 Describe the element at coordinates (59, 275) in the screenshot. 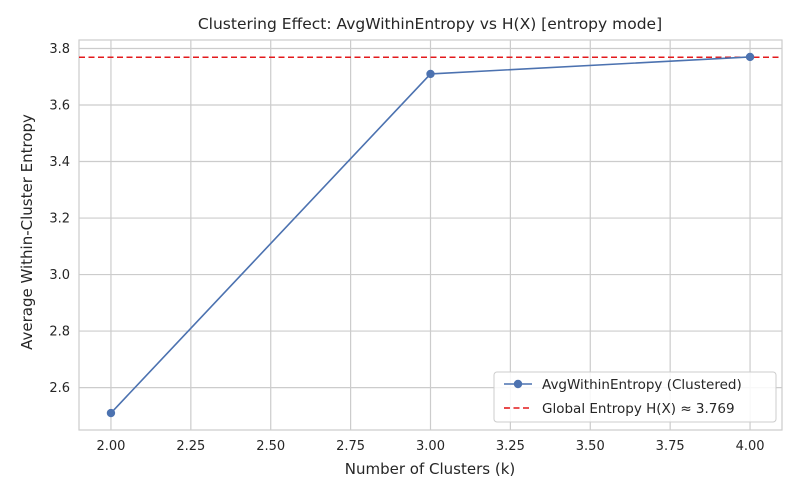

I see `y-tick-label: 3.0` at that location.